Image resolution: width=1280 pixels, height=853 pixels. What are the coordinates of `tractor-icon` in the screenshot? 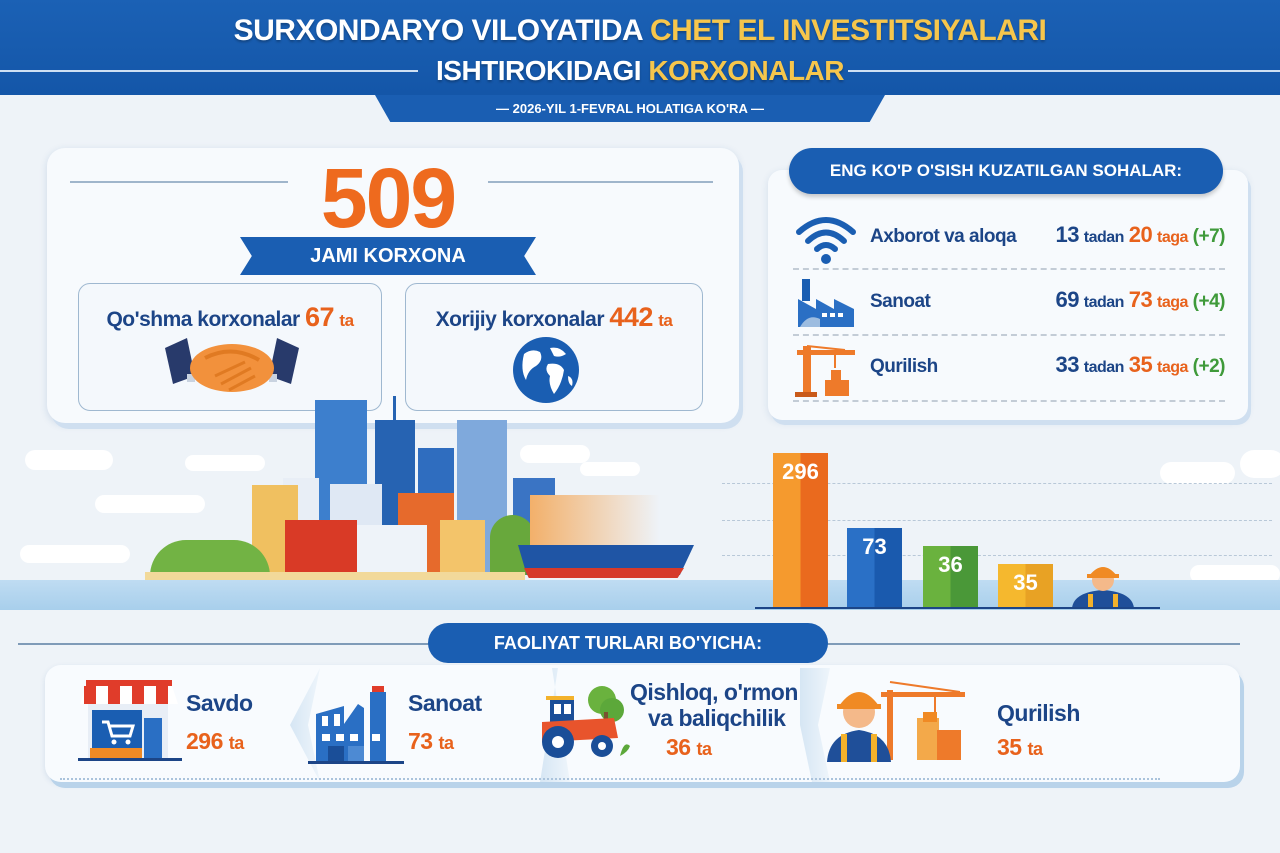 It's located at (586, 722).